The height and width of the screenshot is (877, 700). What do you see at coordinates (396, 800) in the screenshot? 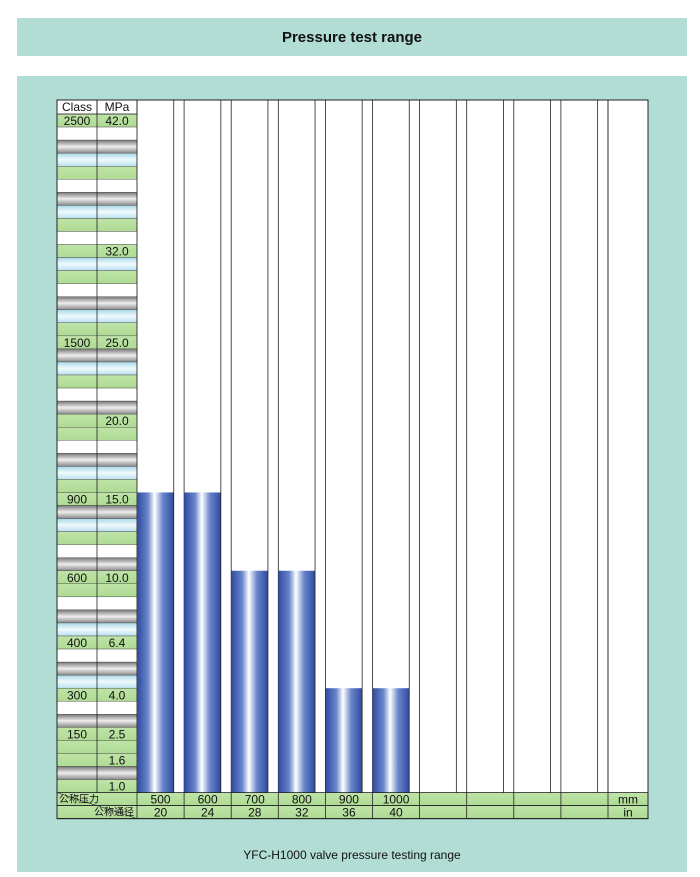
I see `category-mm-label: 1000` at bounding box center [396, 800].